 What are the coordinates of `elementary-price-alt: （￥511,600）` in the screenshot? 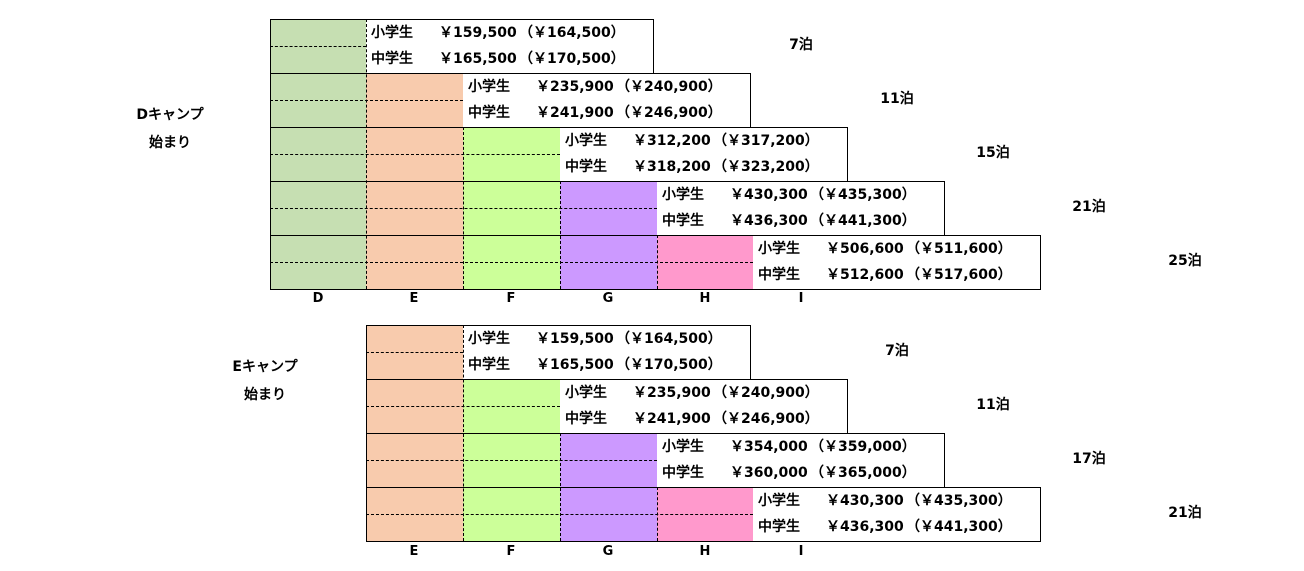 It's located at (959, 249).